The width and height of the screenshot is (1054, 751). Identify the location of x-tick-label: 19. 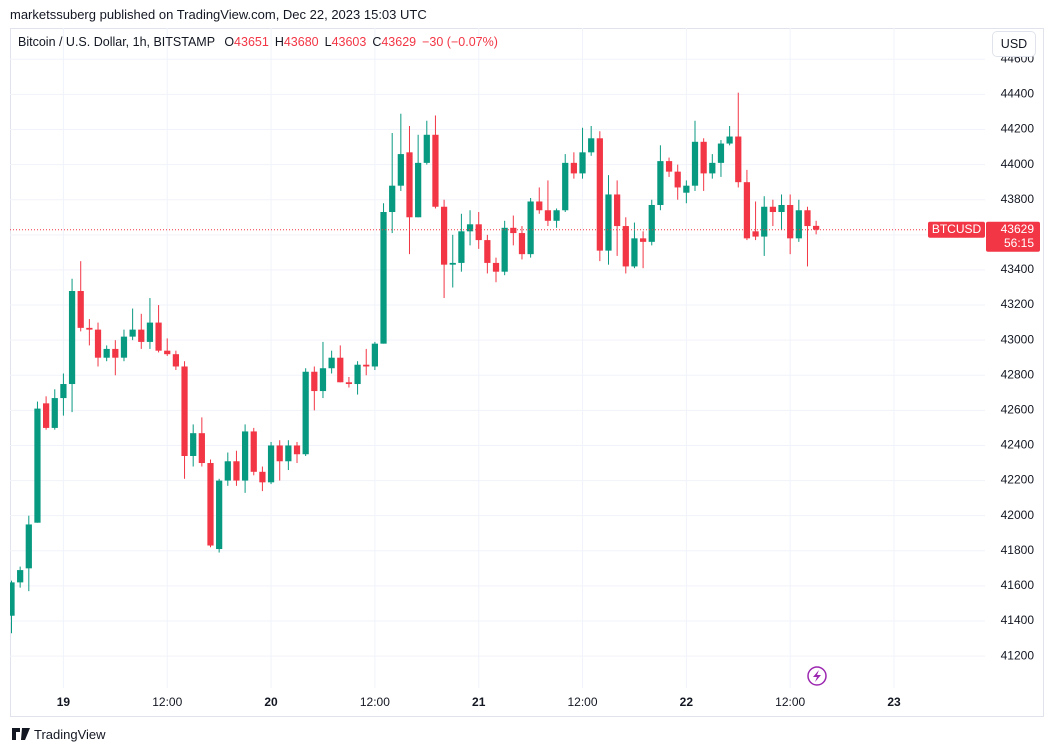
(64, 702).